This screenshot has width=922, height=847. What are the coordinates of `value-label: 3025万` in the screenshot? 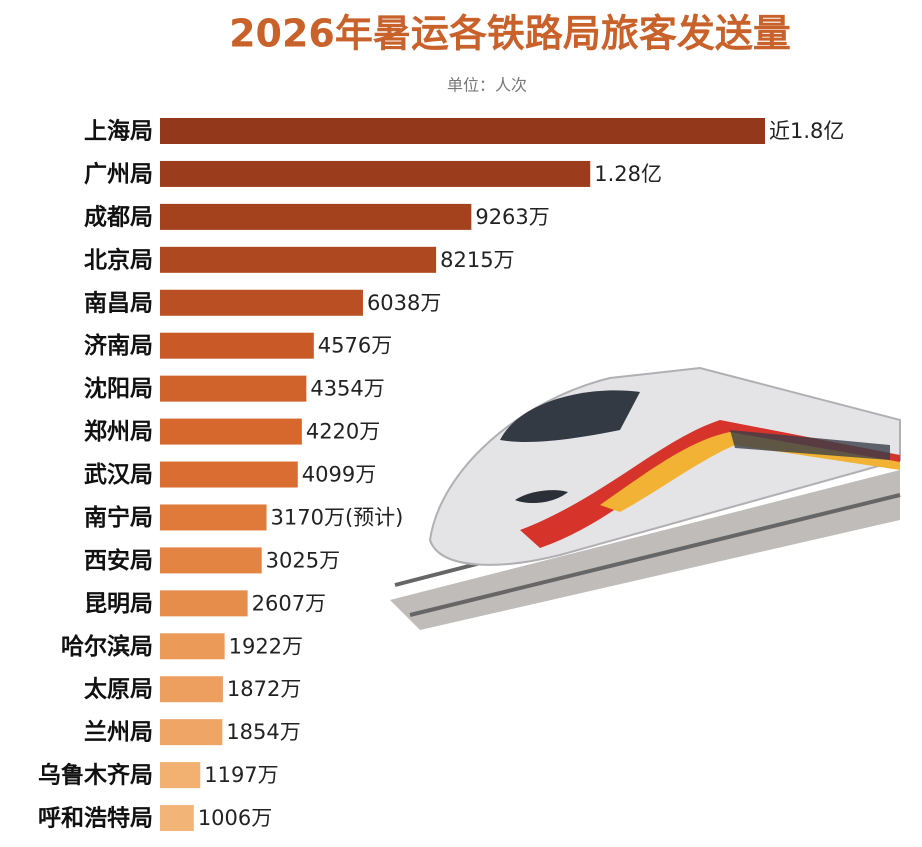 It's located at (303, 560).